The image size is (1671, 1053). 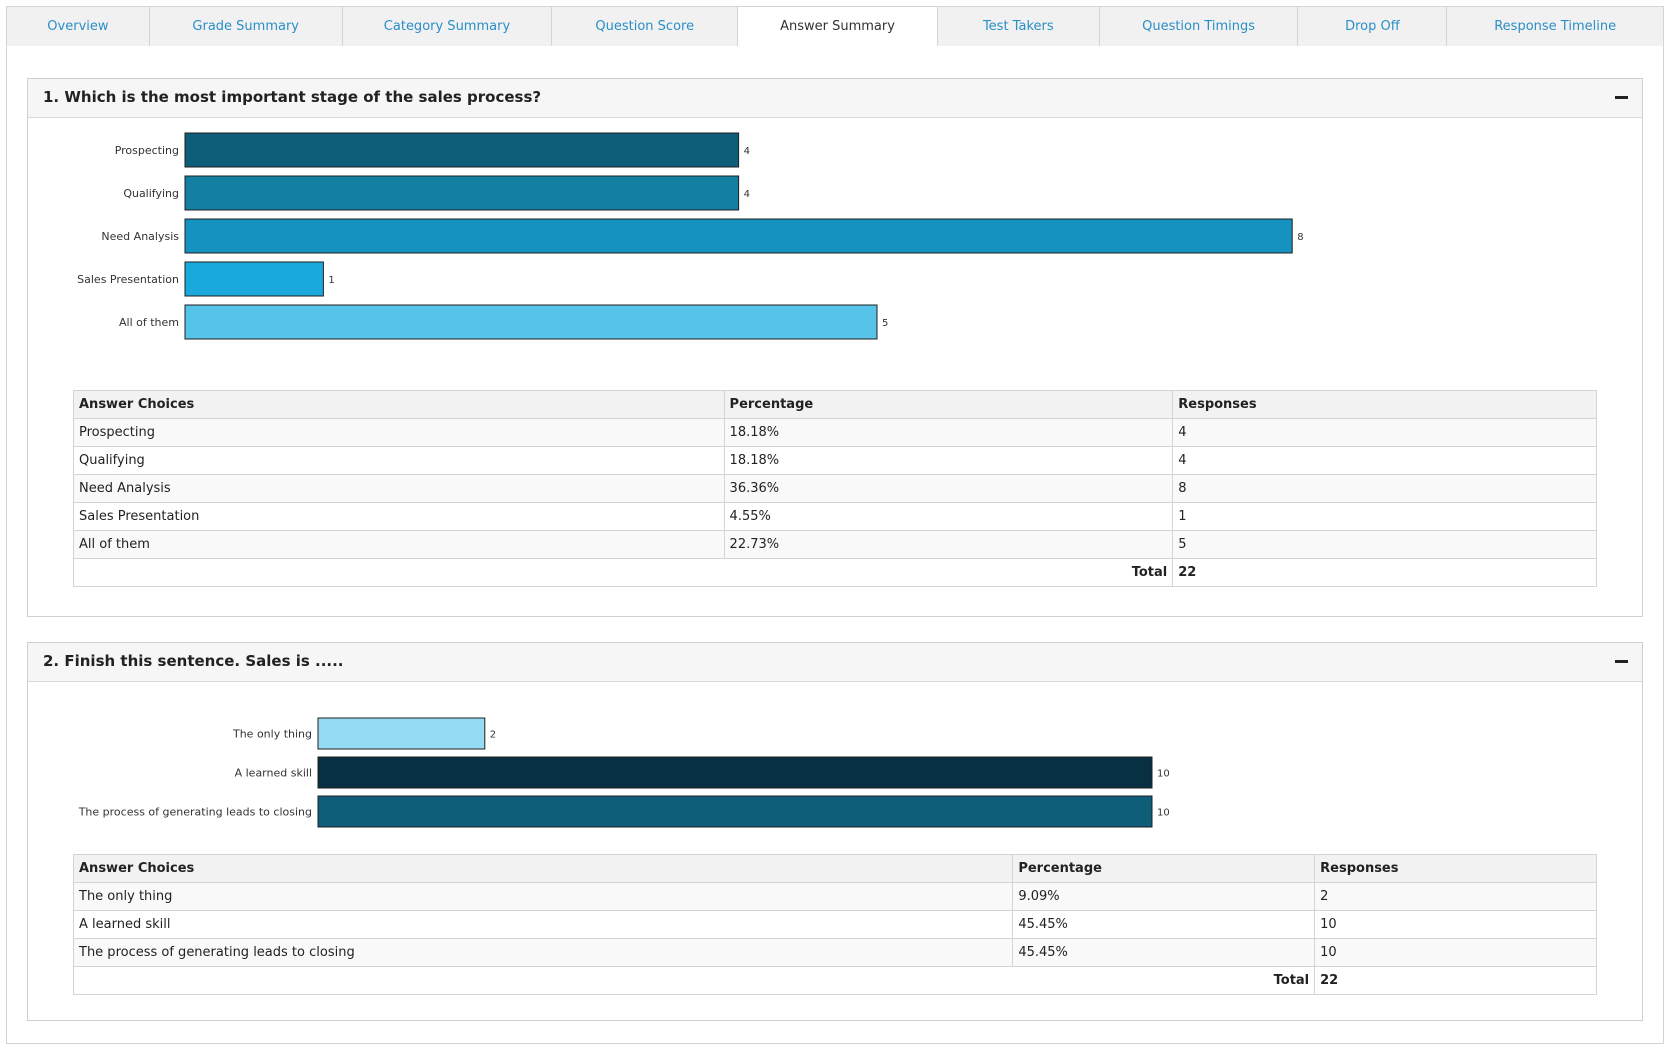 I want to click on table-row: Prospecting 18.18% 4, so click(x=835, y=432).